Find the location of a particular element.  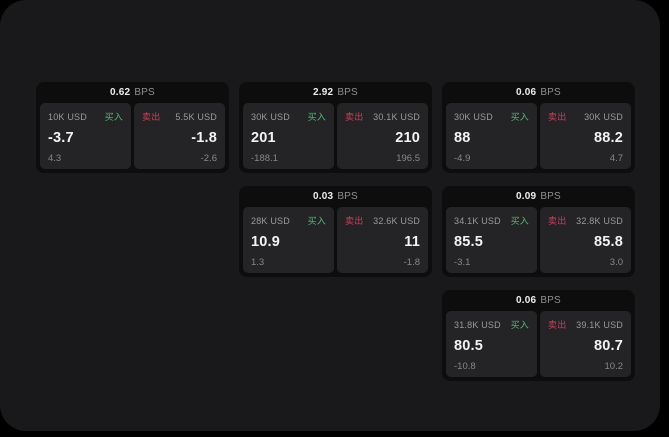

sell-tile: 卖出 30.1K USD 210 196.5 is located at coordinates (382, 136).